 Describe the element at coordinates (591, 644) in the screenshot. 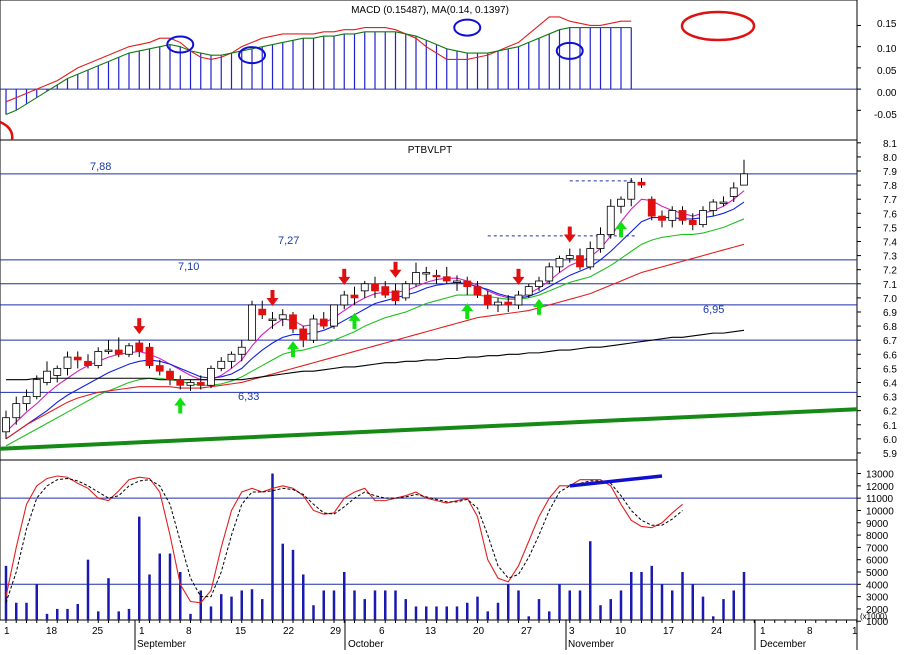

I see `x-month-label: November` at that location.